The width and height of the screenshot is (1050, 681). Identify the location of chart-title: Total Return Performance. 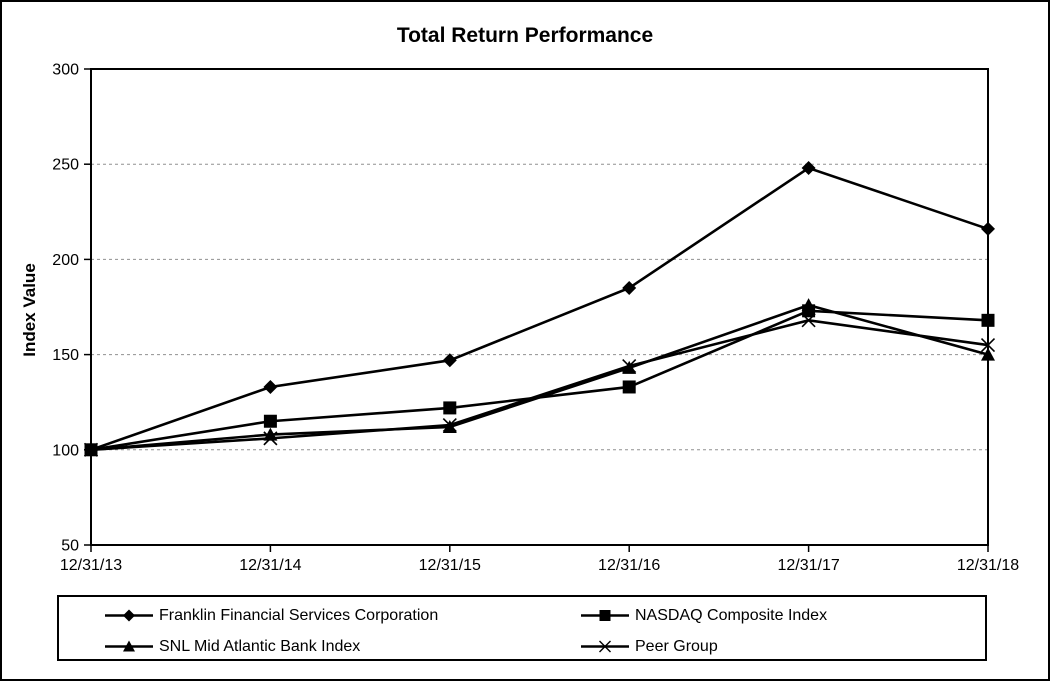
(525, 35).